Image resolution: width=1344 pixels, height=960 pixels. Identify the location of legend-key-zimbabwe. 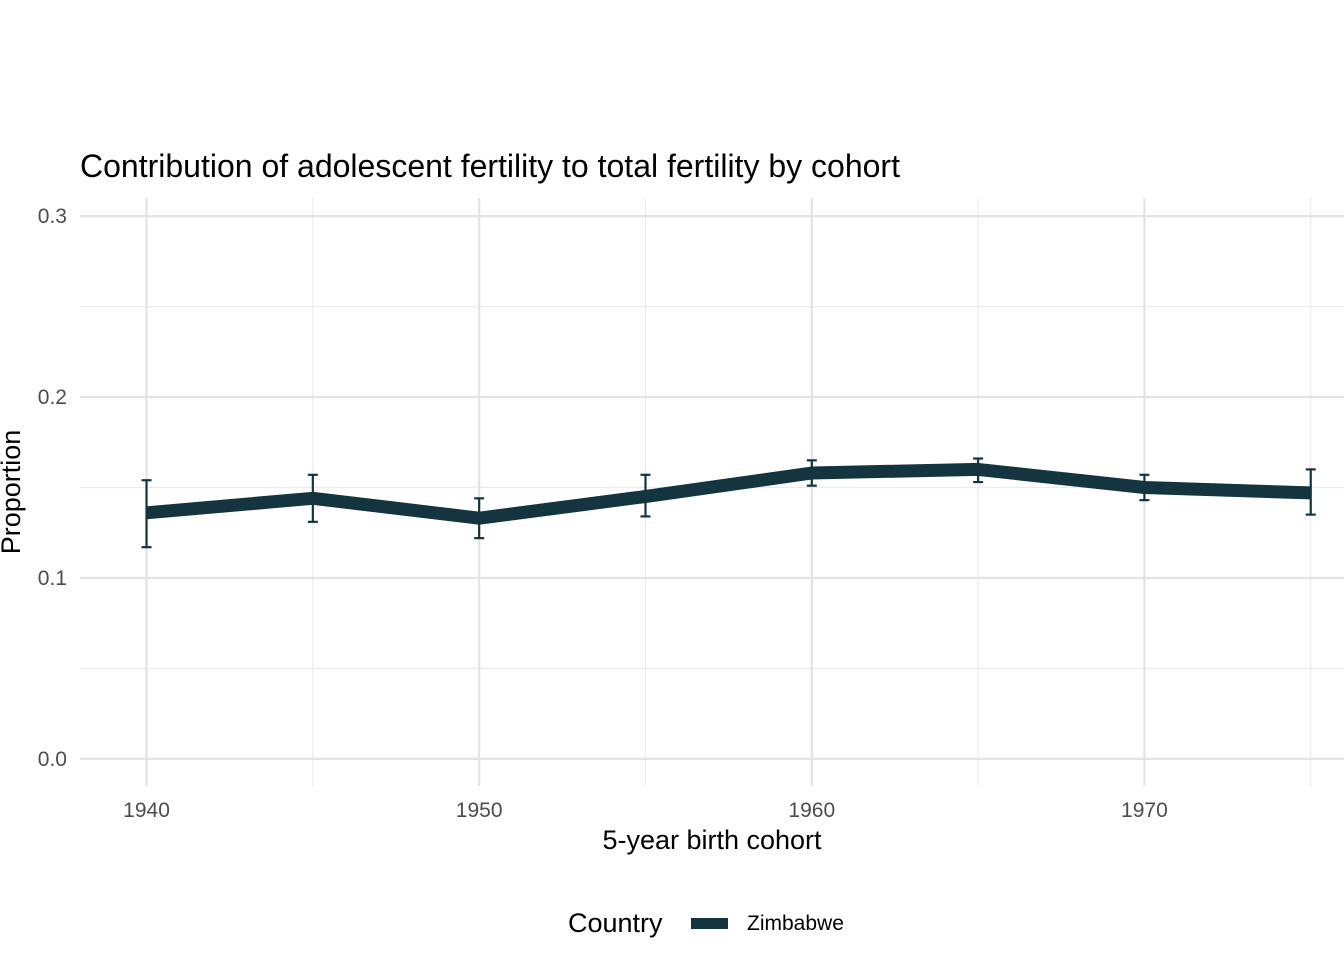
(709, 923).